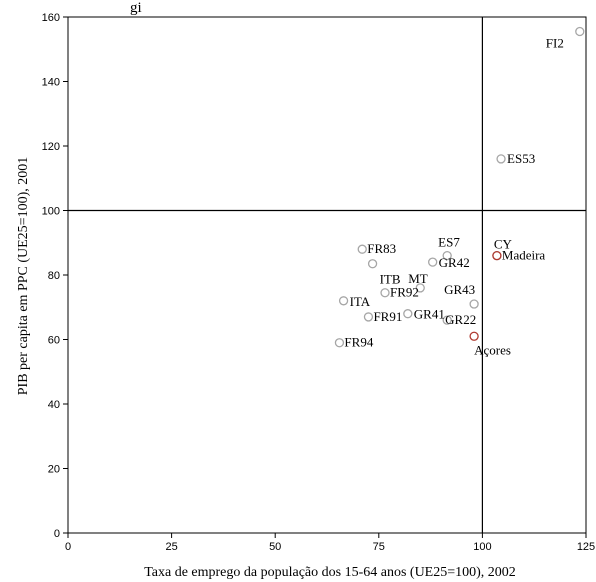 This screenshot has height=582, width=596. Describe the element at coordinates (51, 147) in the screenshot. I see `y-tick-label: 120` at that location.